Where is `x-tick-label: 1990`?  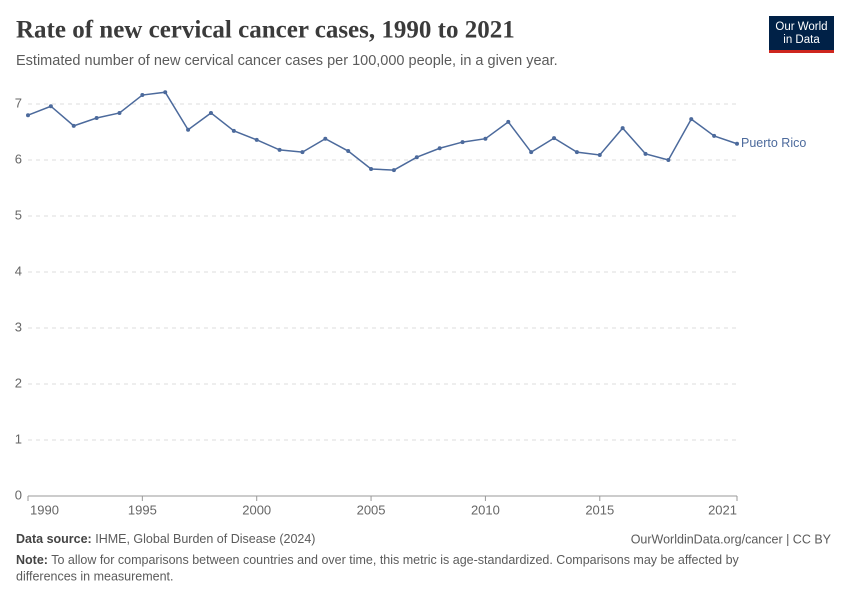 x-tick-label: 1990 is located at coordinates (44, 509).